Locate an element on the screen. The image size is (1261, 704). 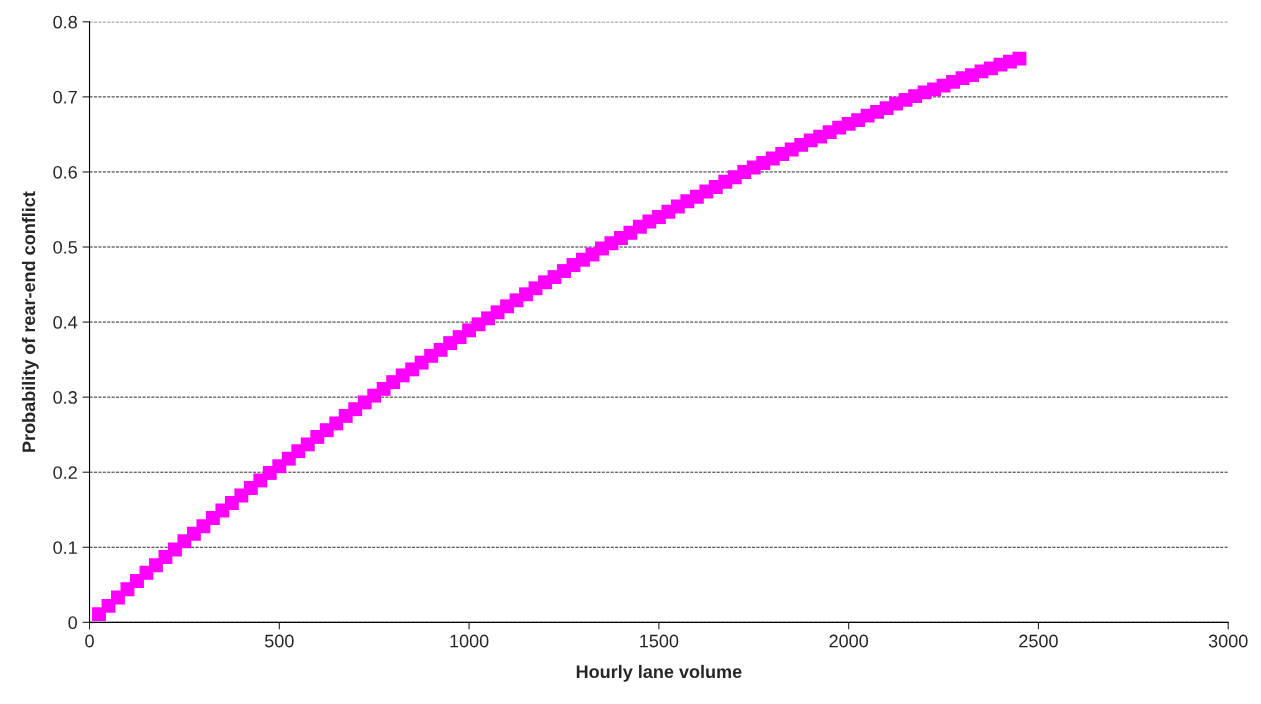
y-tick-label: 0.7 is located at coordinates (65, 97).